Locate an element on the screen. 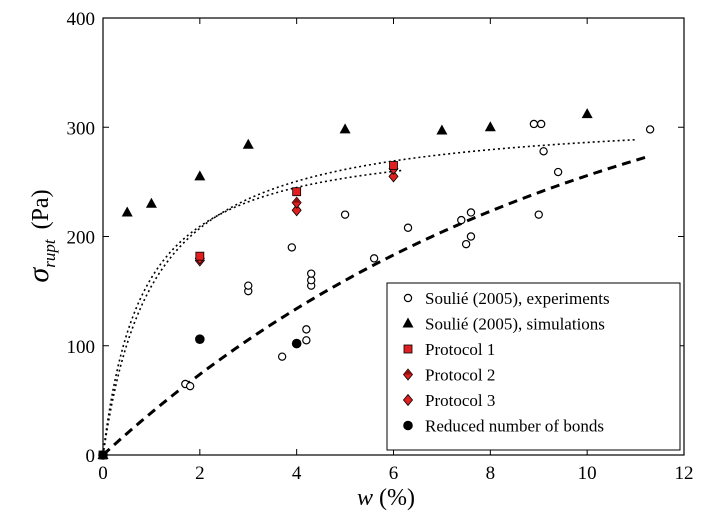 This screenshot has height=515, width=707. x-tick-label: 8 is located at coordinates (491, 473).